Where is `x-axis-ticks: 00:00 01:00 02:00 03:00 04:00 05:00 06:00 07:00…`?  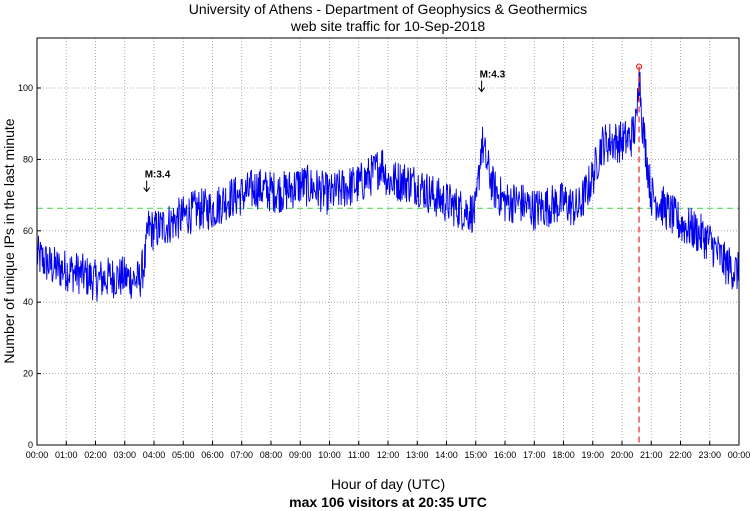 x-axis-ticks: 00:00 01:00 02:00 03:00 04:00 05:00 06:00 07:00… is located at coordinates (388, 450).